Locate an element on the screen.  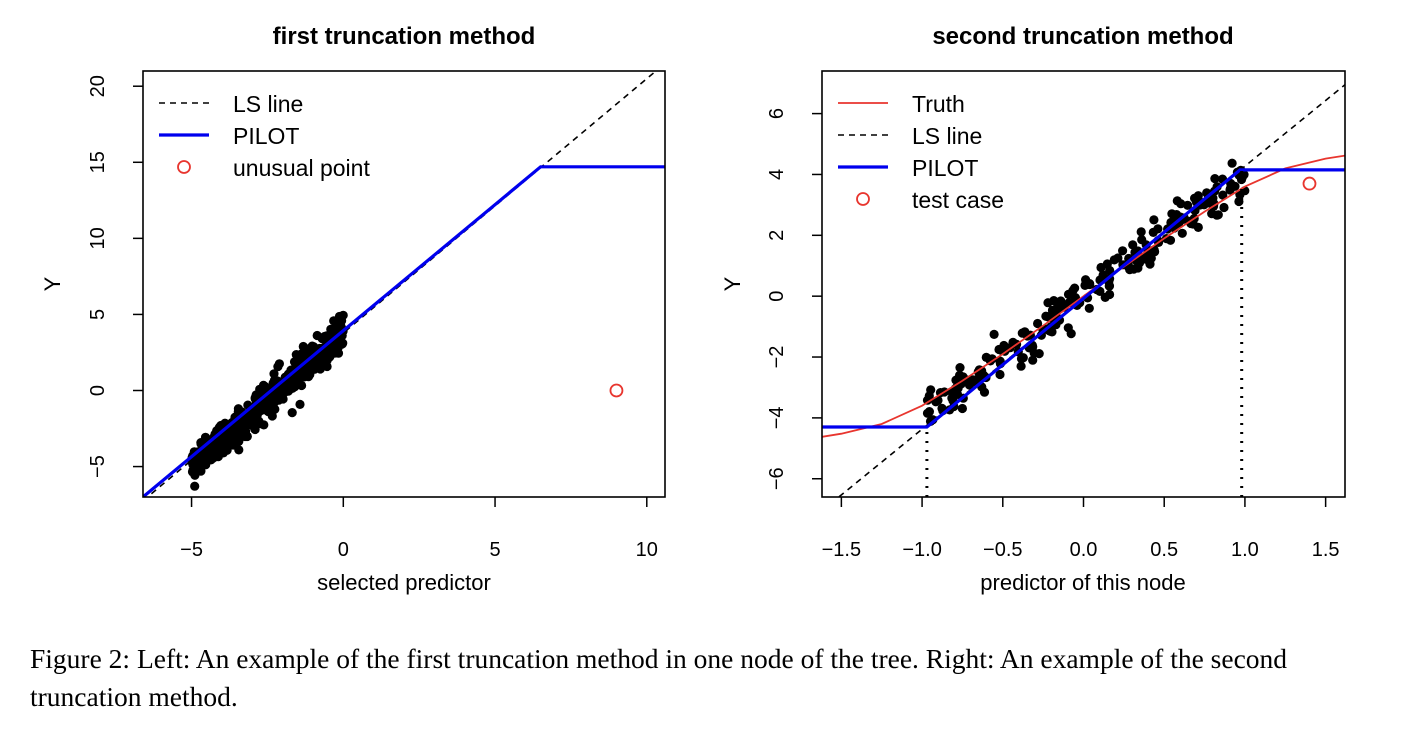
y-tick-label: 2 is located at coordinates (777, 235).